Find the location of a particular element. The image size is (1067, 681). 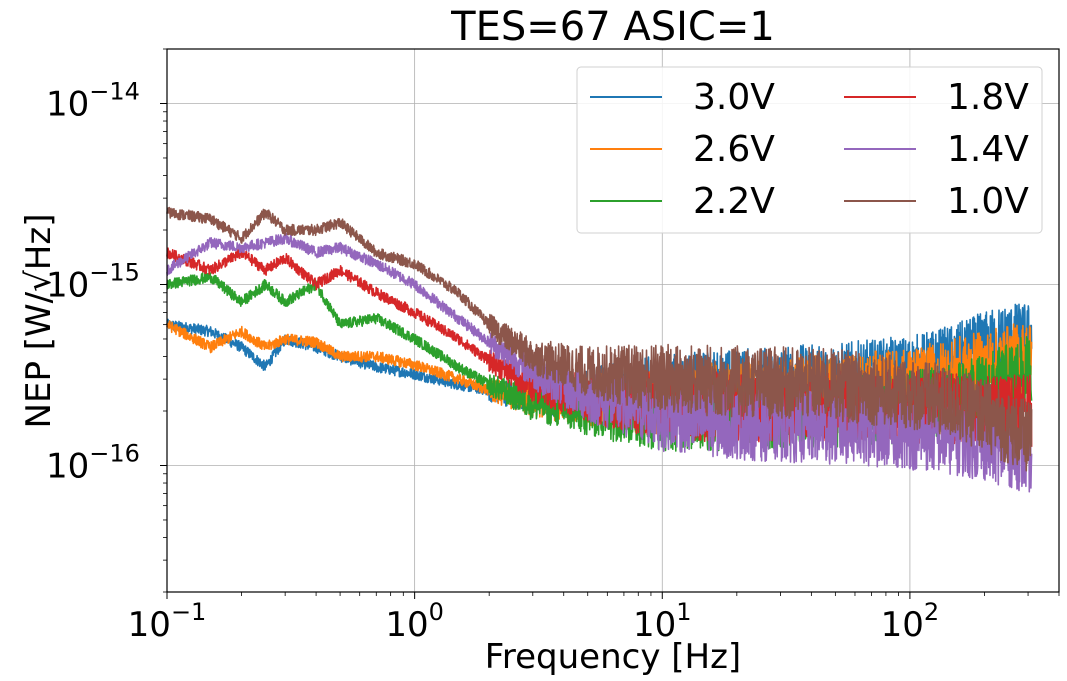

y-tick-label: 10−16 is located at coordinates (93, 462).